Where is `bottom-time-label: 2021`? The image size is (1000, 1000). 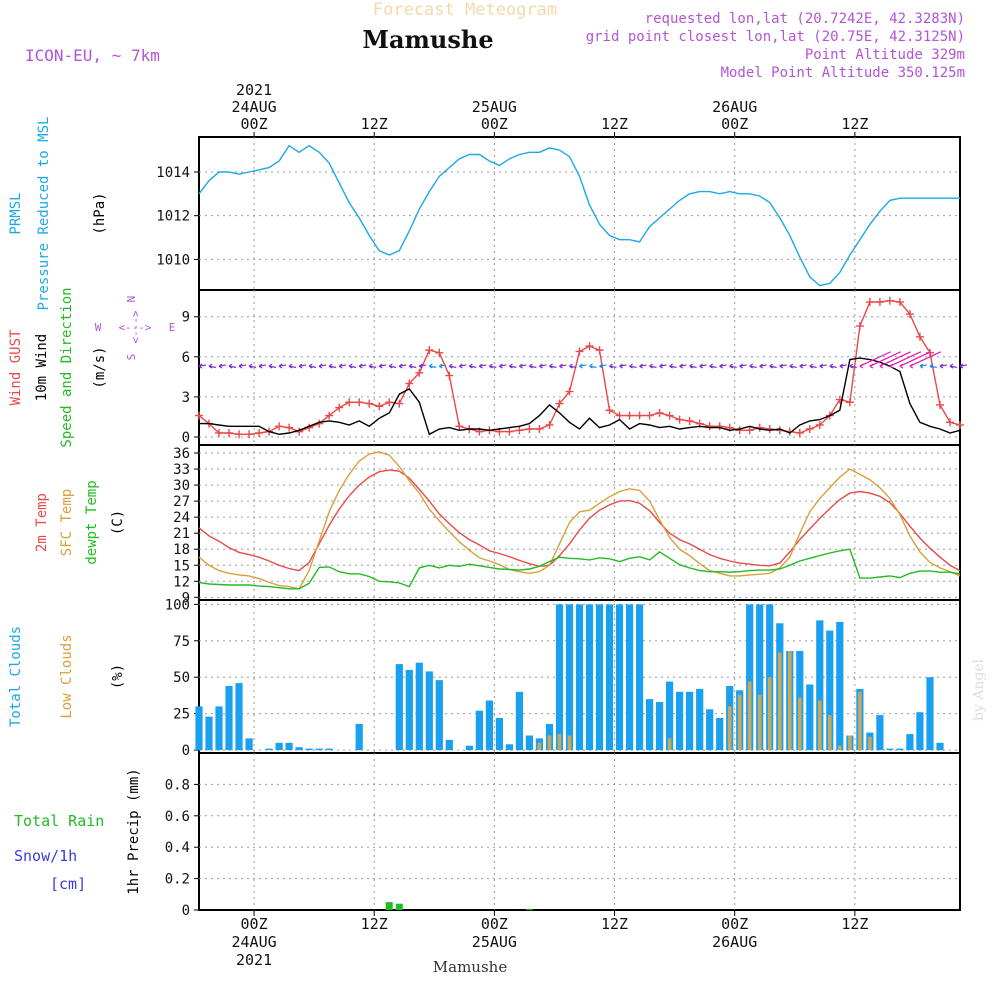
bottom-time-label: 2021 is located at coordinates (254, 960).